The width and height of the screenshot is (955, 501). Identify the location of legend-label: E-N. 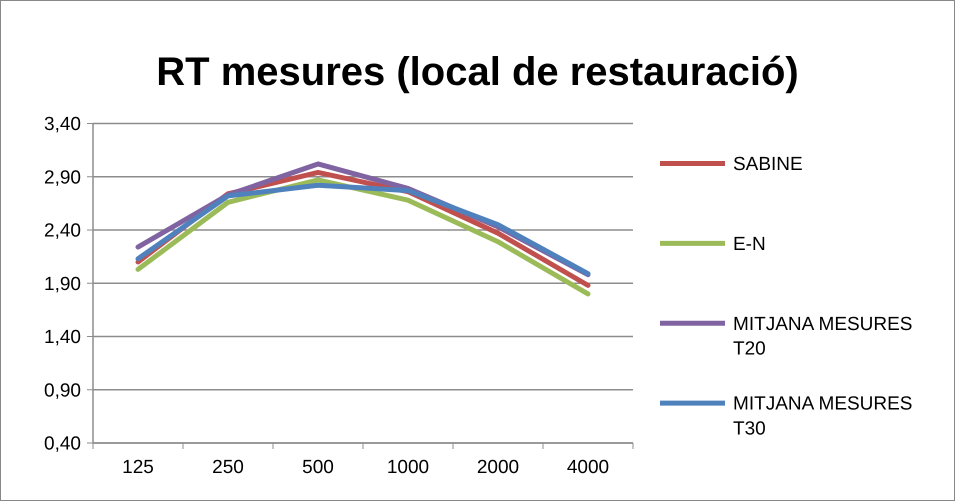
(749, 244).